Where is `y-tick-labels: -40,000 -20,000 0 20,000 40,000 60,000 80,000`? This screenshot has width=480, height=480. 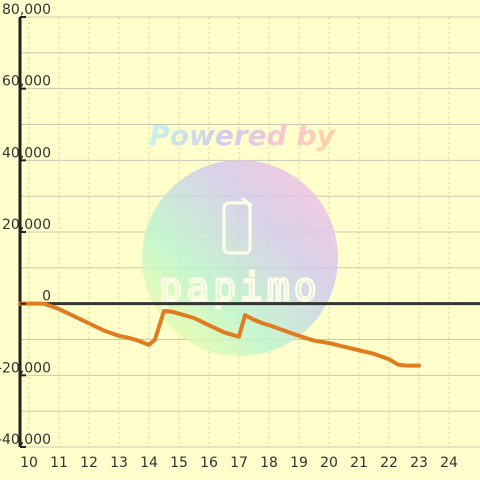
y-tick-labels: -40,000 -20,000 0 20,000 40,000 60,000 80,000 is located at coordinates (25, 225).